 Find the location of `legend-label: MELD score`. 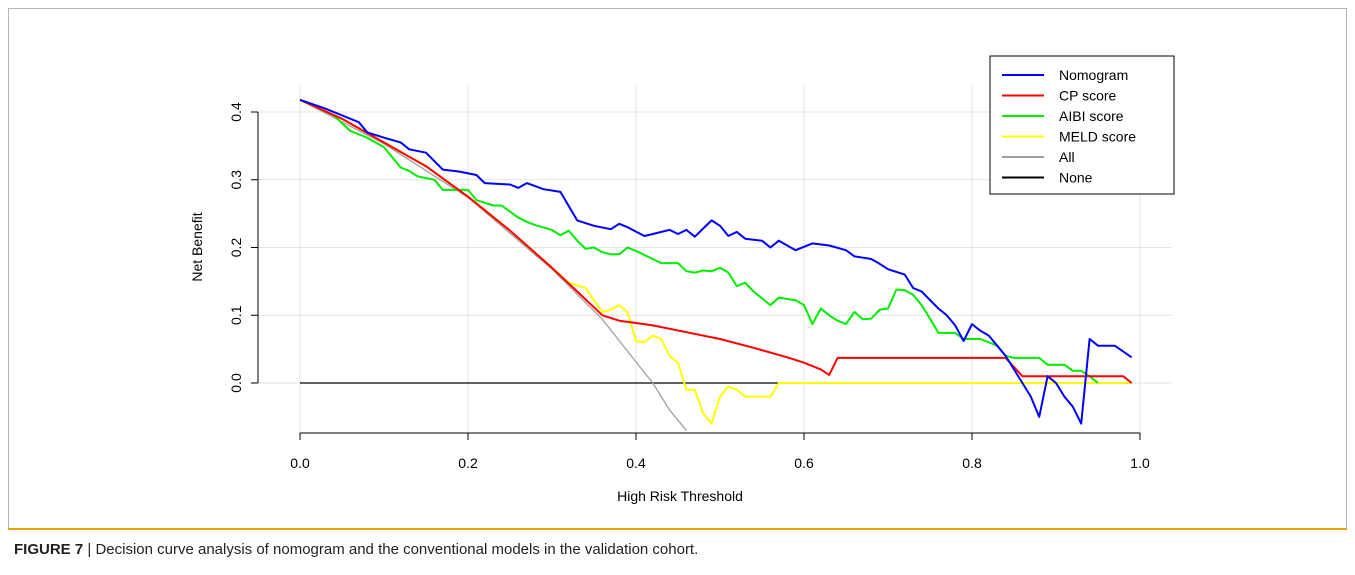

legend-label: MELD score is located at coordinates (1097, 137).